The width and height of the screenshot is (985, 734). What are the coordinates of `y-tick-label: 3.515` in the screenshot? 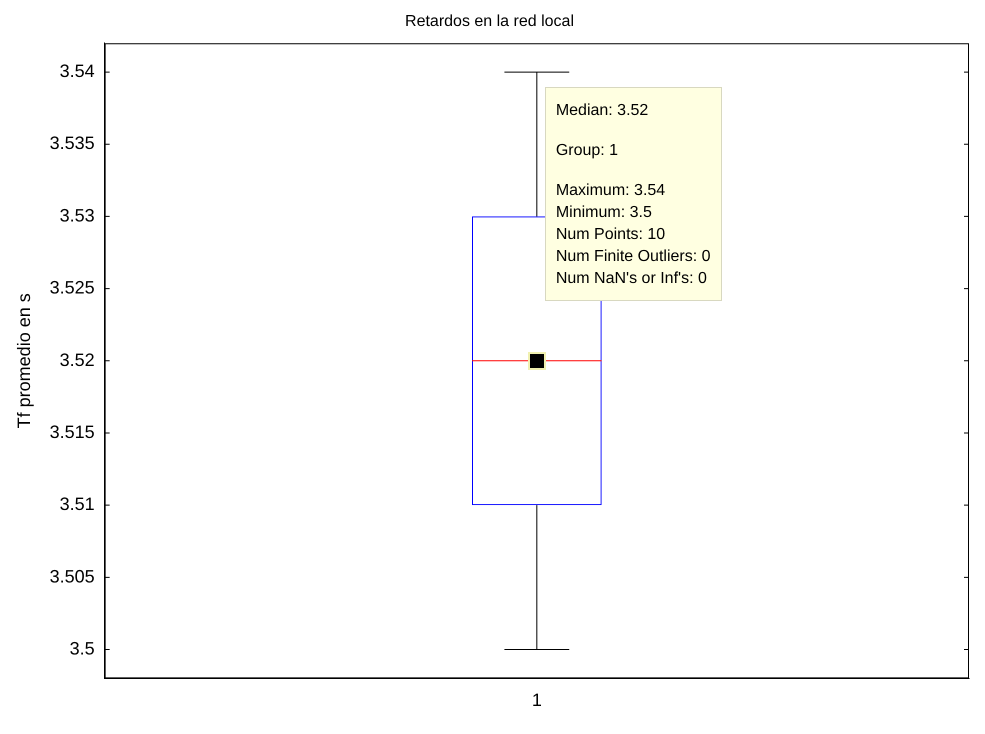 It's located at (72, 432).